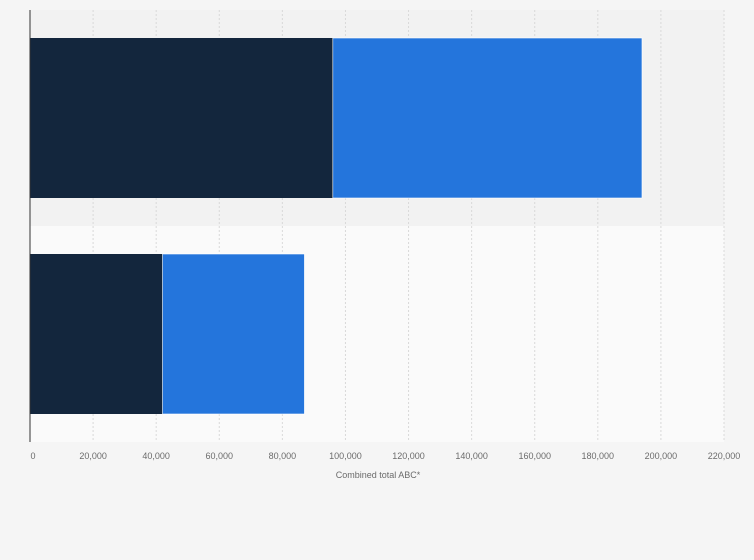  I want to click on bar-cat2-series2, so click(233, 334).